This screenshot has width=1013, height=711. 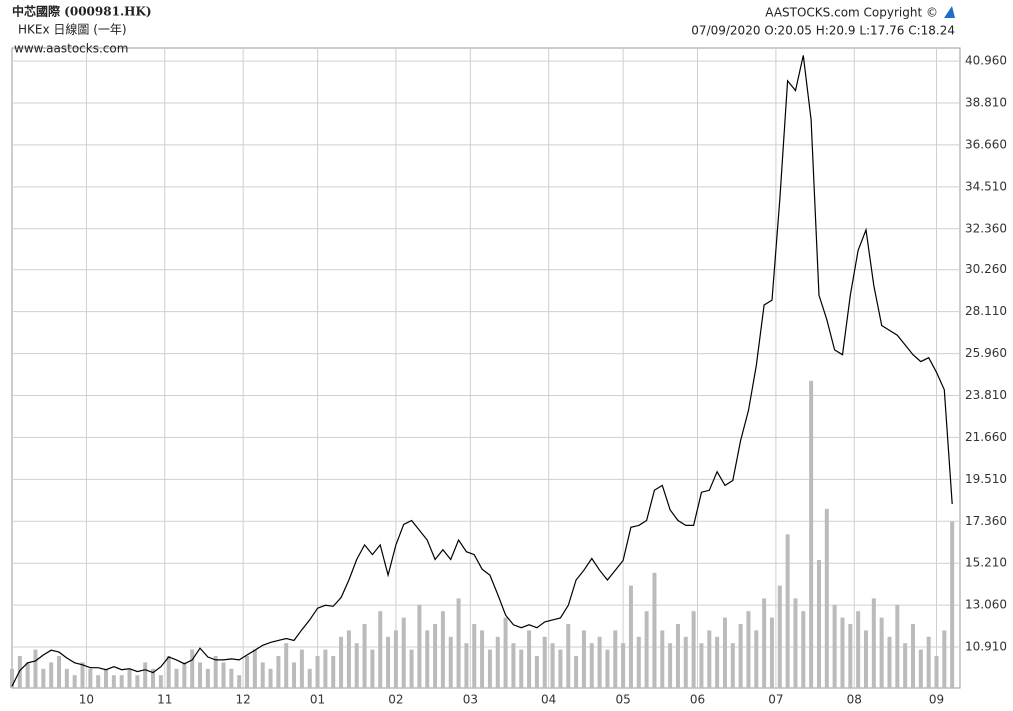 I want to click on y-tick-label: 17.360, so click(x=986, y=521).